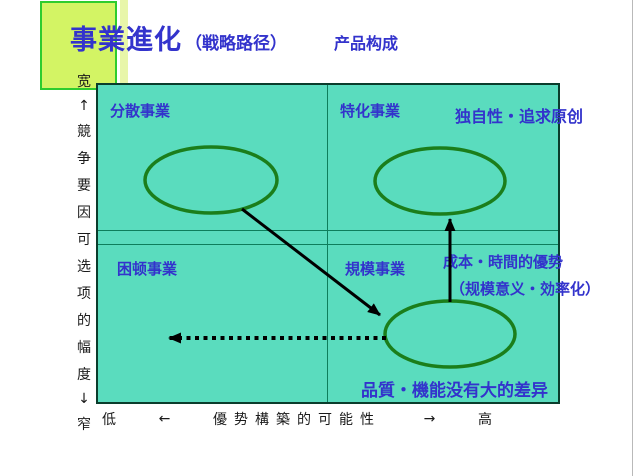 This screenshot has width=635, height=476. Describe the element at coordinates (84, 375) in the screenshot. I see `y-axis-char: 度` at that location.